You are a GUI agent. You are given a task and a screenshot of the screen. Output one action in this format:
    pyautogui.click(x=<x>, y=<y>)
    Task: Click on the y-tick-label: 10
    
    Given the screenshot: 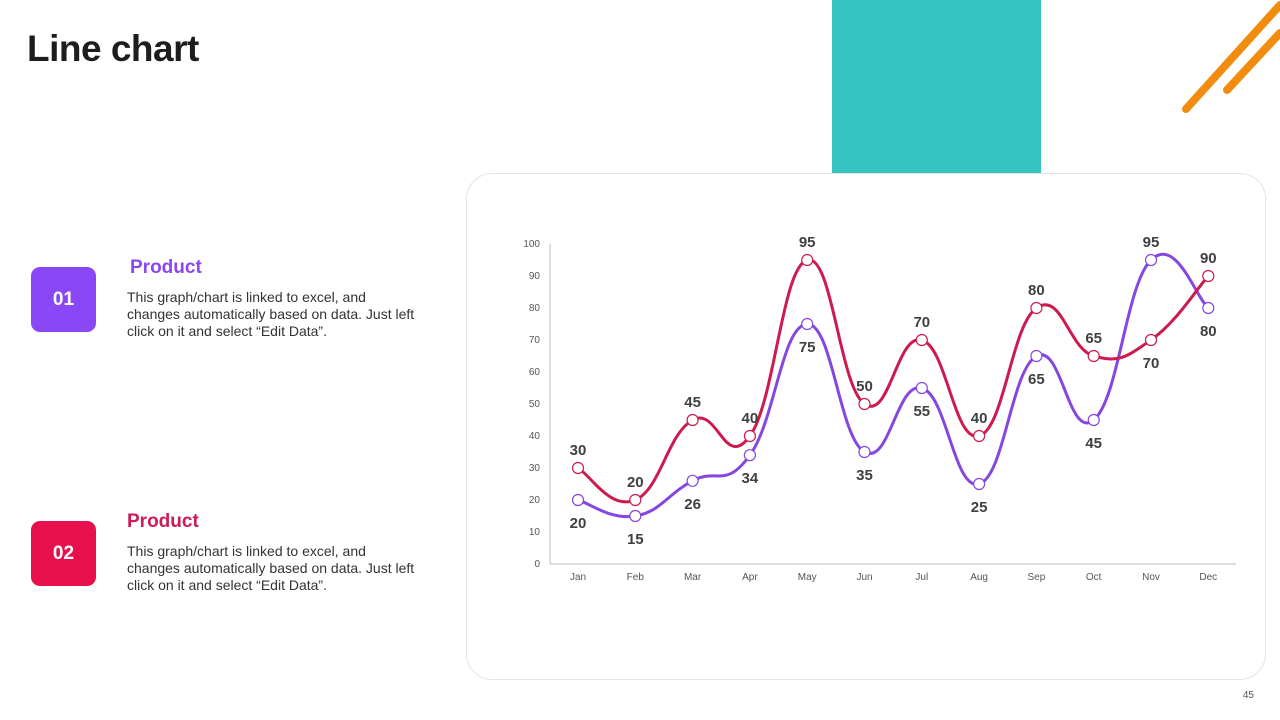 What is the action you would take?
    pyautogui.click(x=535, y=532)
    